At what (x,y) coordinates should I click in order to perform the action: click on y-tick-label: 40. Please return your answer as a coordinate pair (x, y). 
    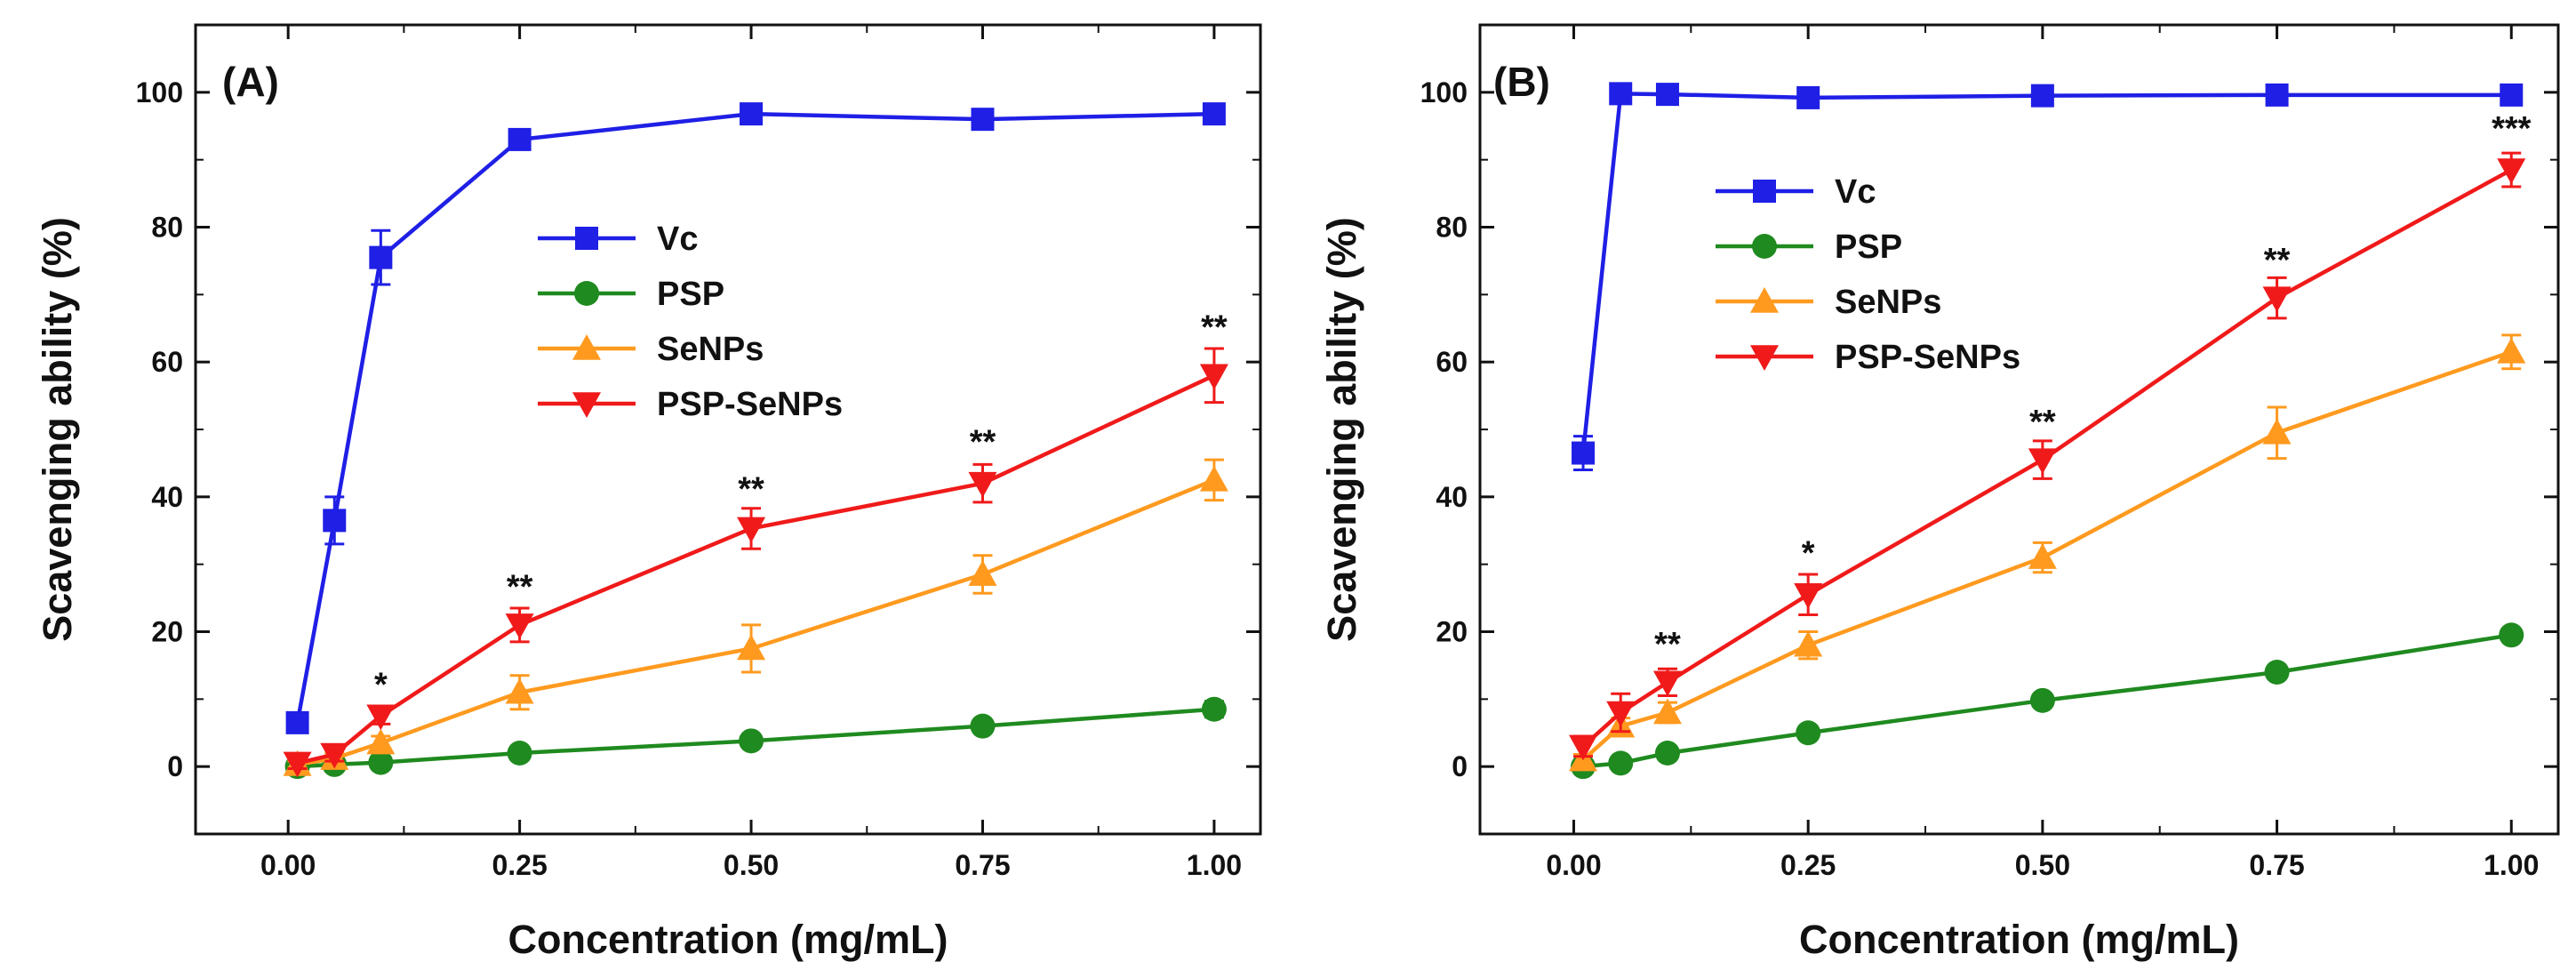
    Looking at the image, I should click on (167, 497).